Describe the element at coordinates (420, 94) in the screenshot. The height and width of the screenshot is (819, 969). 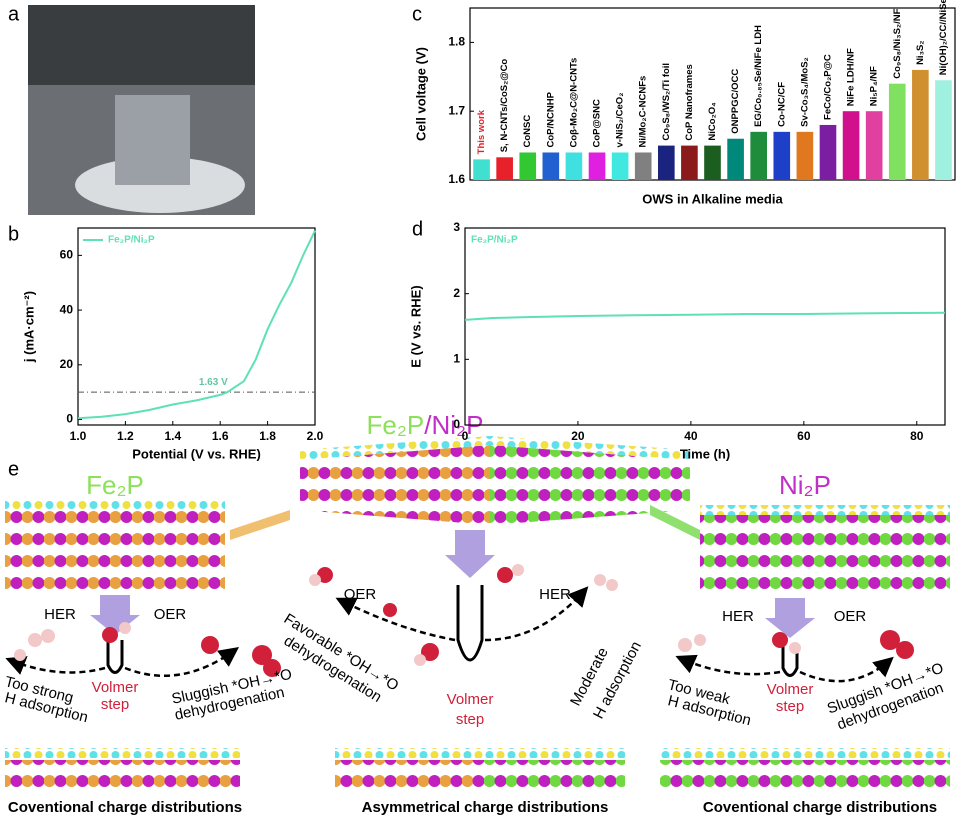
I see `y-axis-title: Cell voltage (V)` at that location.